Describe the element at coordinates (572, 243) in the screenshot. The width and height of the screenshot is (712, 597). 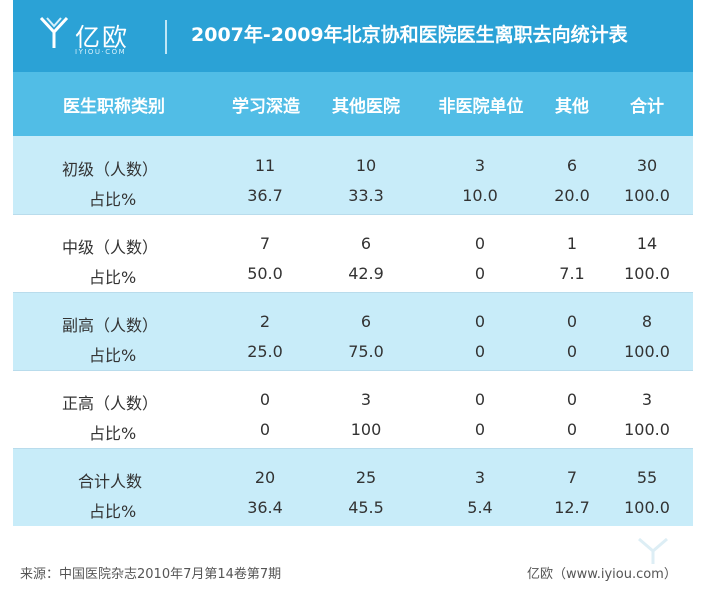
I see `count-cell: 1` at that location.